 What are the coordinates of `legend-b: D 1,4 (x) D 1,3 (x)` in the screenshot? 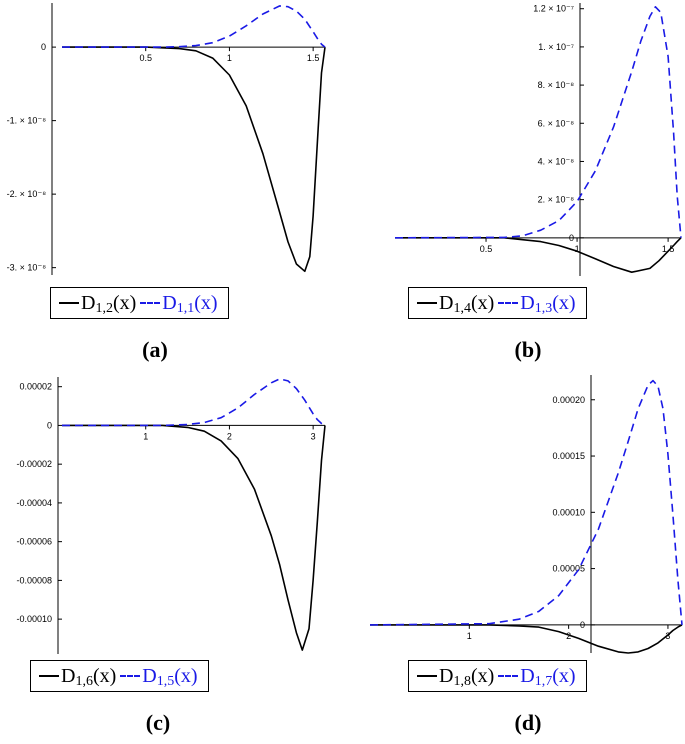 It's located at (497, 303).